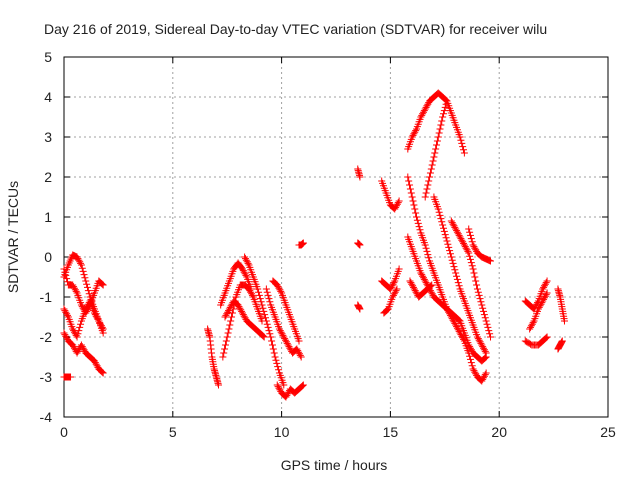 This screenshot has height=485, width=640. Describe the element at coordinates (46, 417) in the screenshot. I see `y-tick-label: -4` at that location.